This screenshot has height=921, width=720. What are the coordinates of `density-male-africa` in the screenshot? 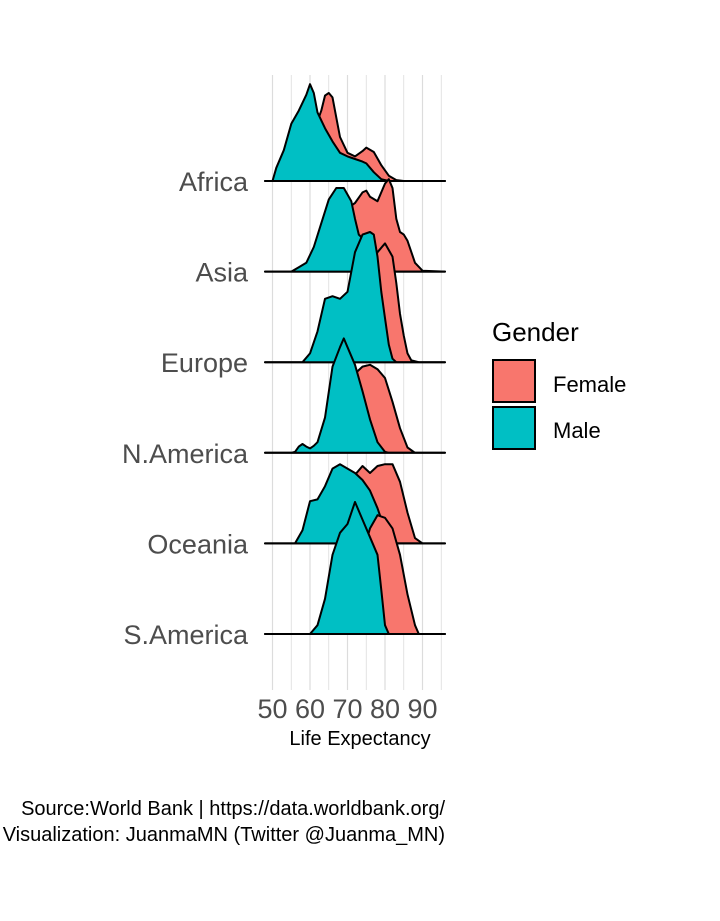 It's located at (355, 132).